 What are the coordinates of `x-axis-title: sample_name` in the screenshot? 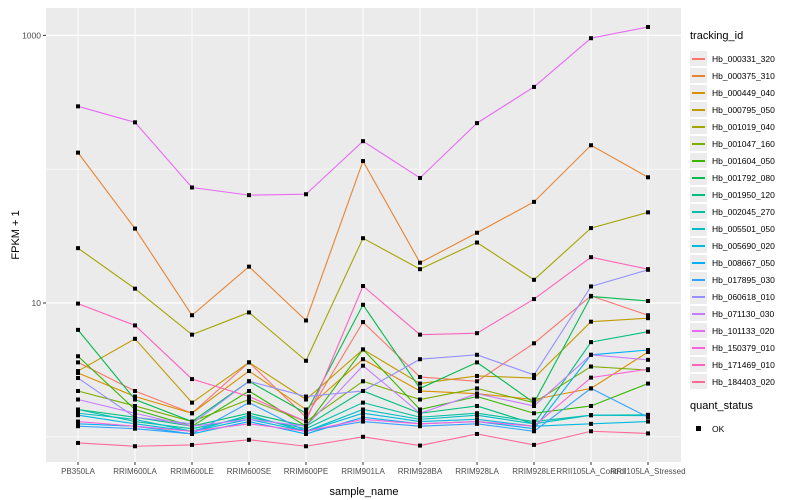 It's located at (364, 492).